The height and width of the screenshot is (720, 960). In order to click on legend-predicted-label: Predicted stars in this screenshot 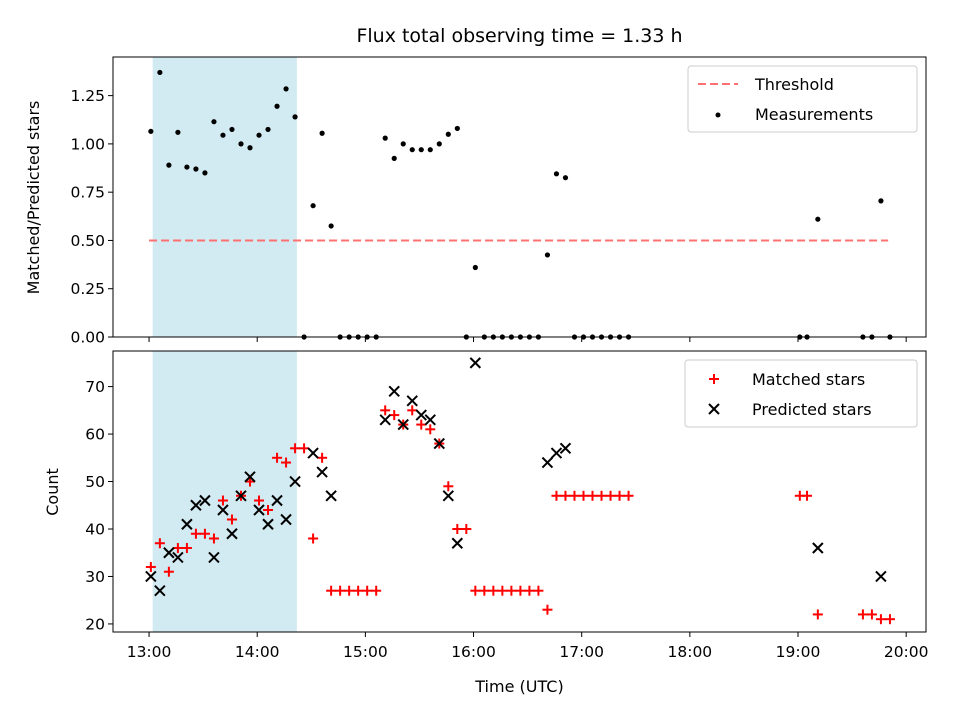, I will do `click(812, 409)`.